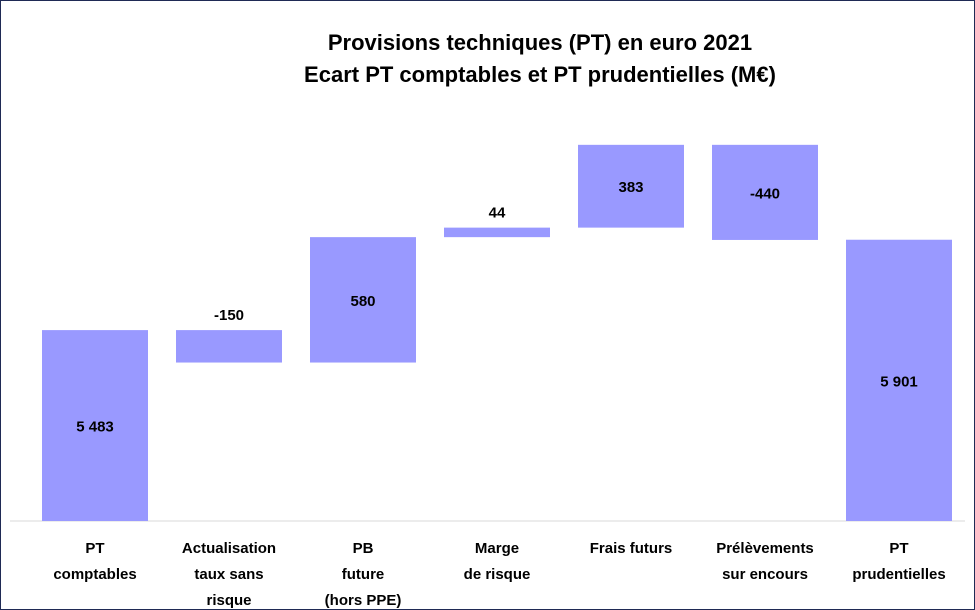 The height and width of the screenshot is (610, 975). Describe the element at coordinates (94, 561) in the screenshot. I see `x-tick-label: PT comptables` at that location.